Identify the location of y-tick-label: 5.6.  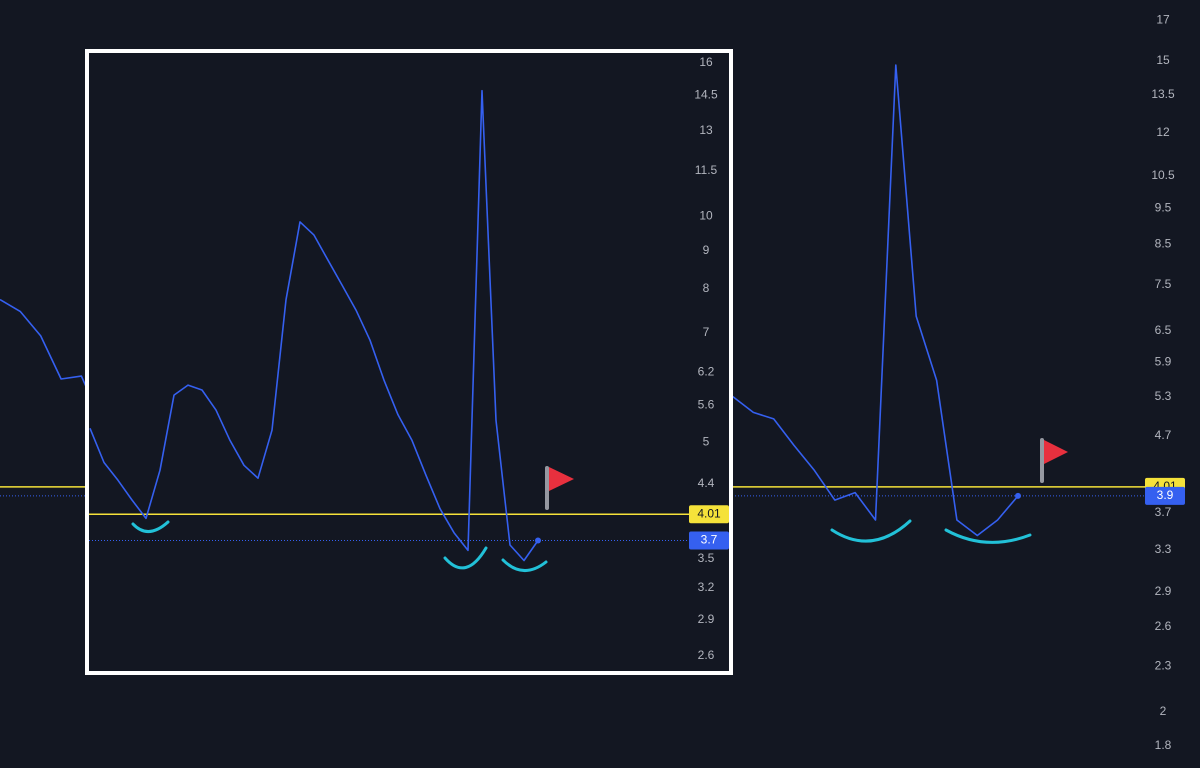
(706, 405).